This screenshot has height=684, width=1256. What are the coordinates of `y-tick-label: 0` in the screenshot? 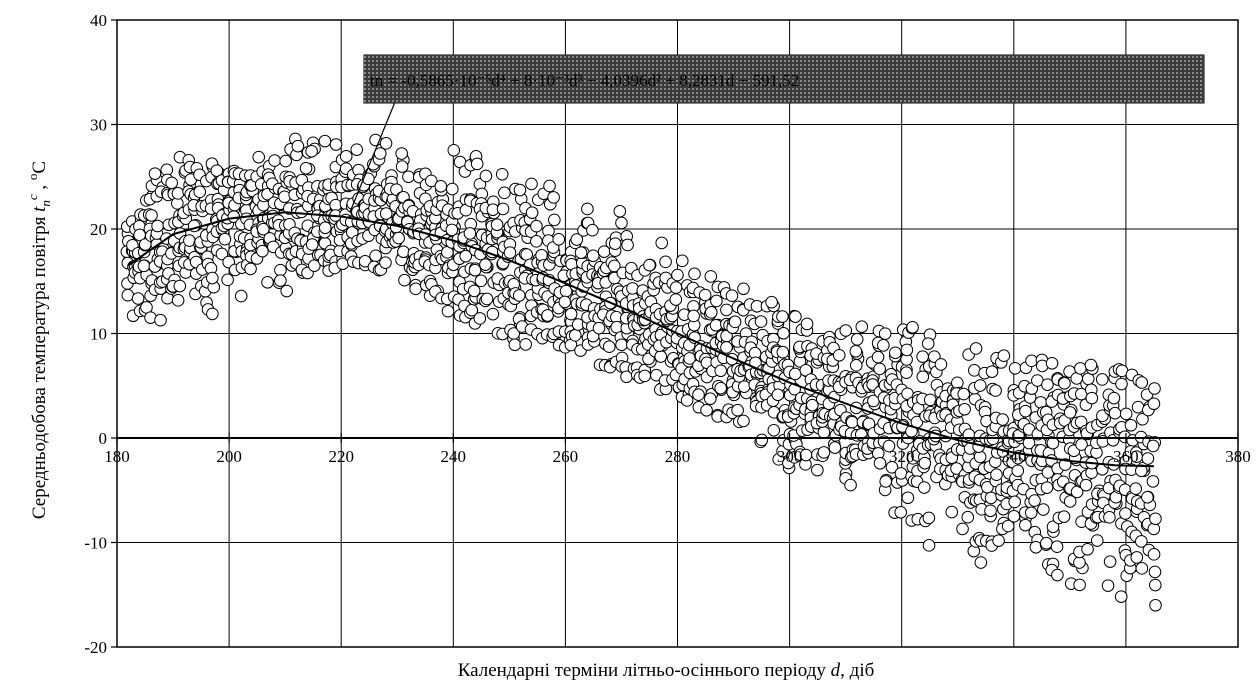 It's located at (103, 438).